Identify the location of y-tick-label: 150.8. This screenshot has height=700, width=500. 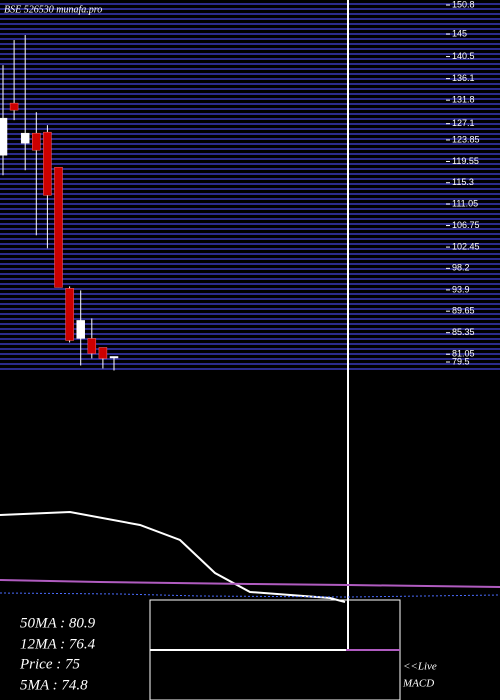
(463, 4).